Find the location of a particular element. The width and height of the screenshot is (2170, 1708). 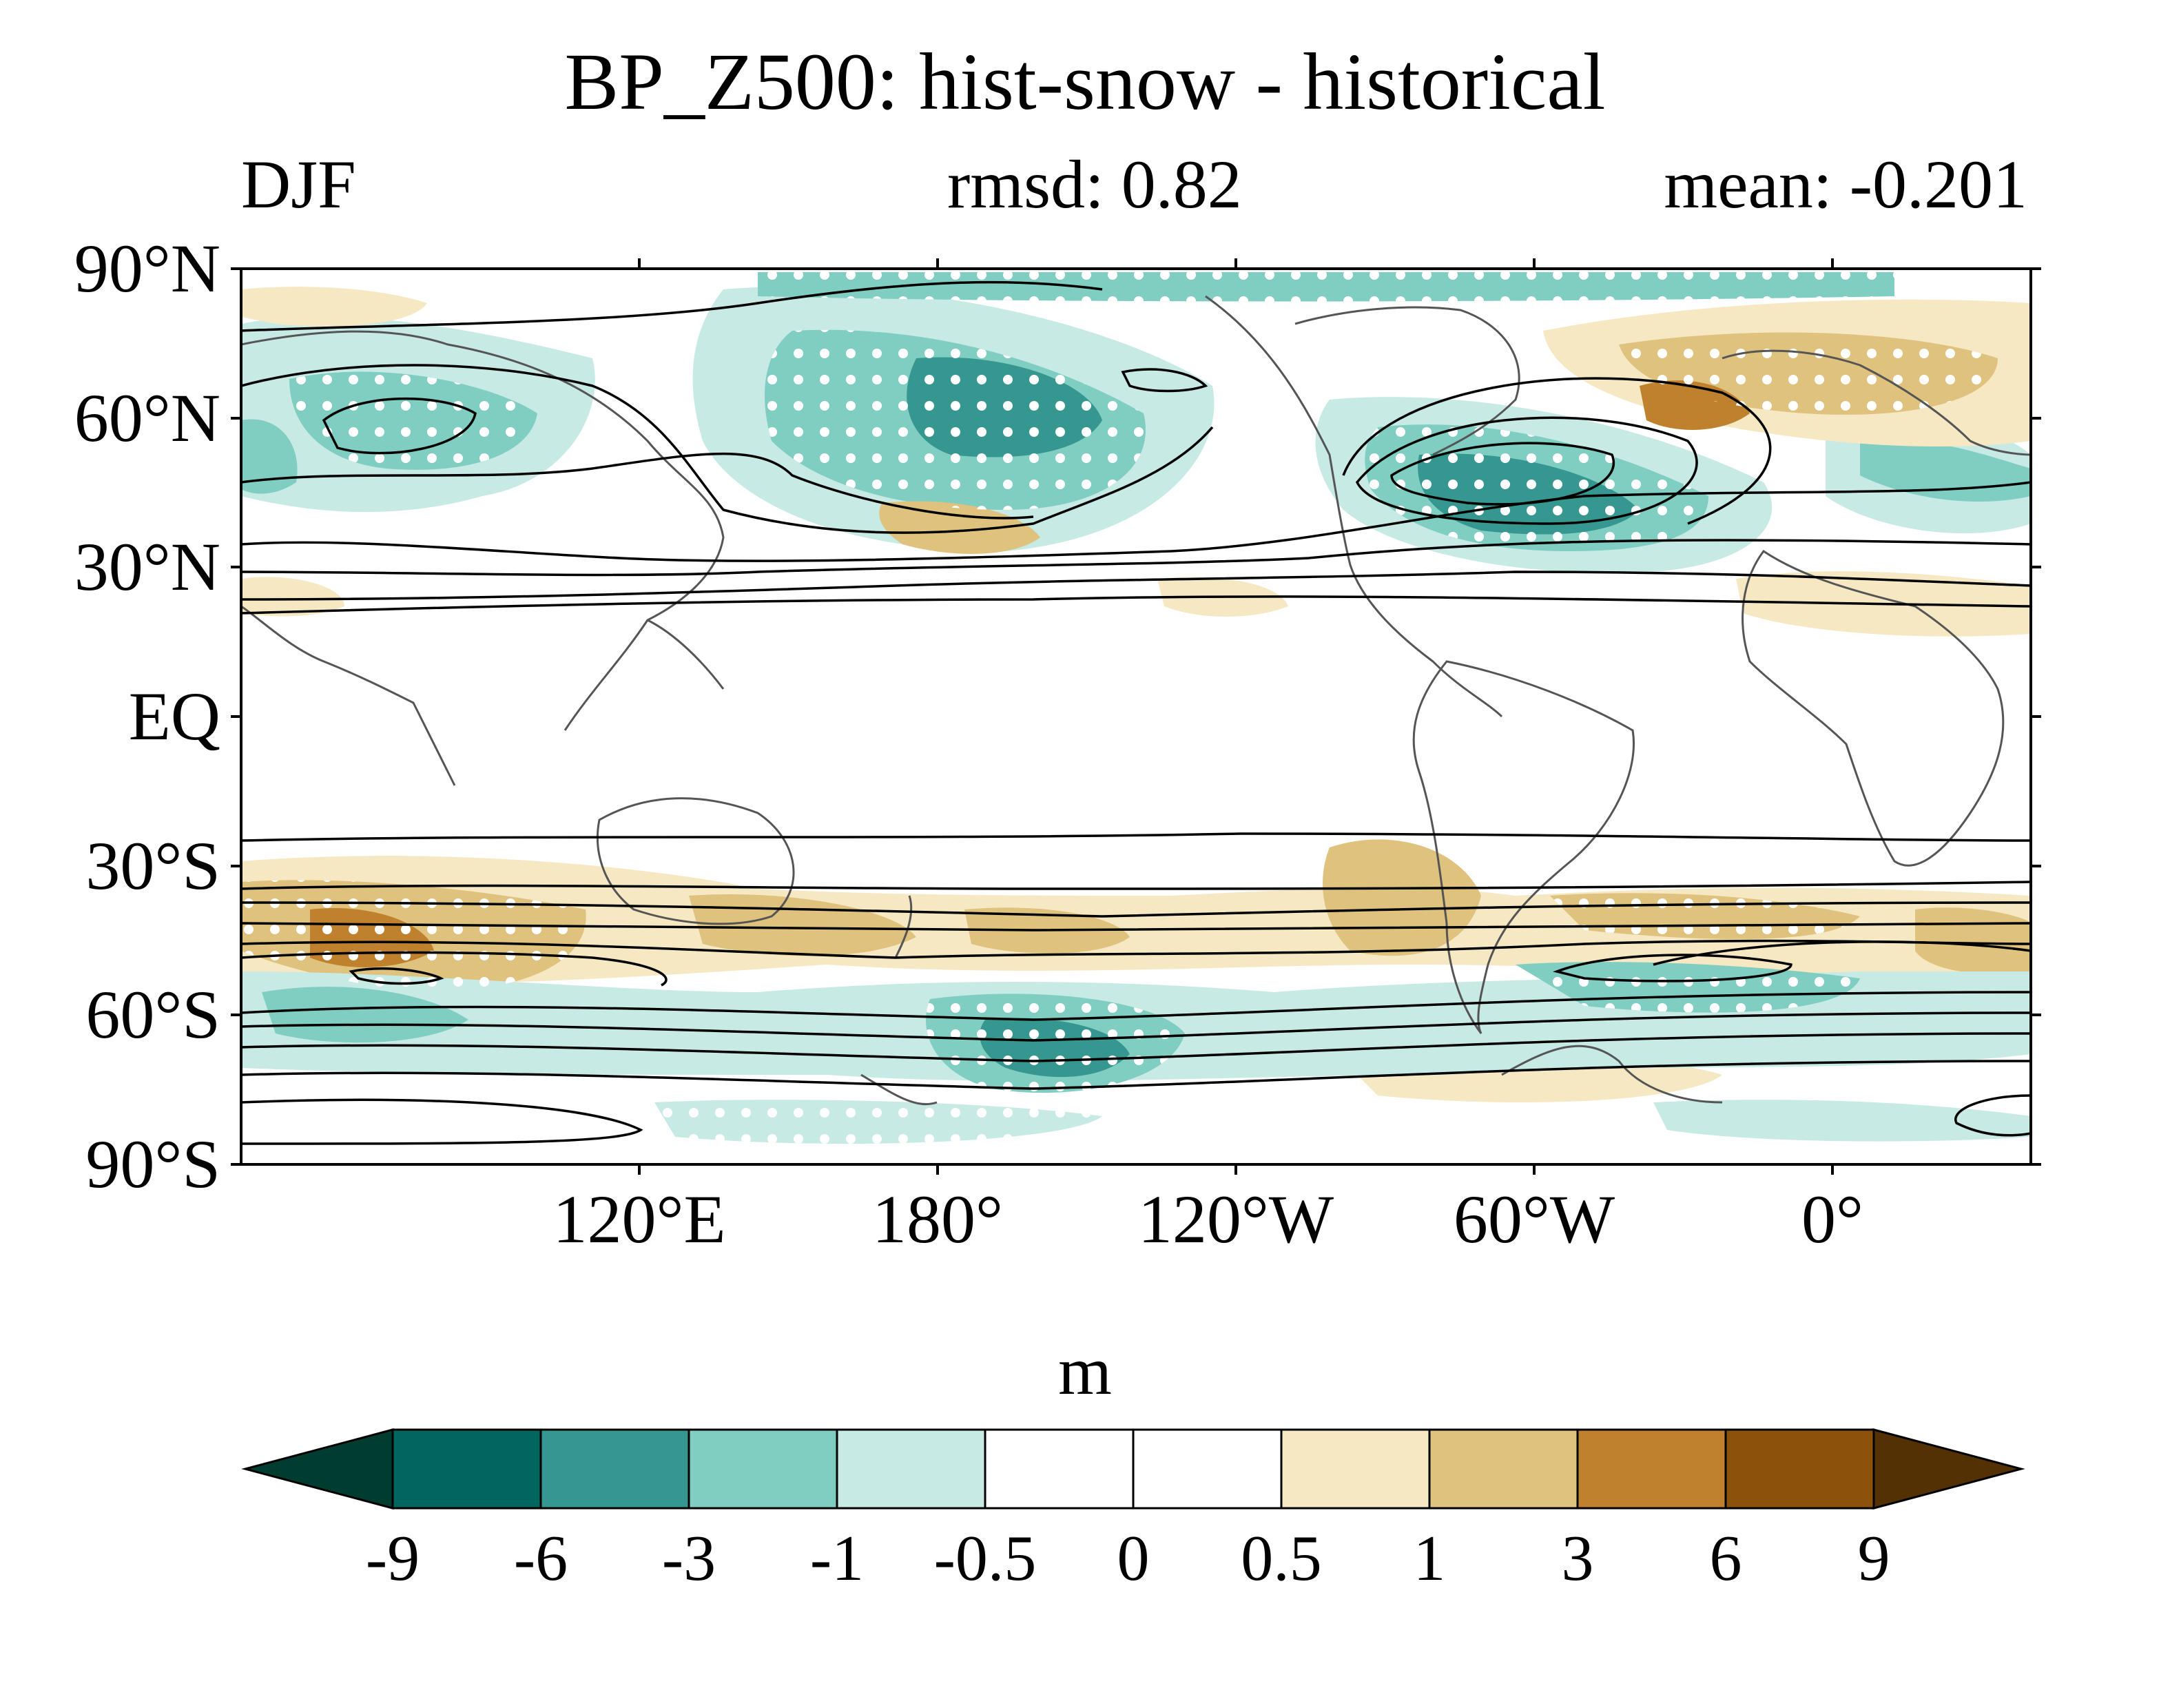

season-label: DJF is located at coordinates (298, 184).